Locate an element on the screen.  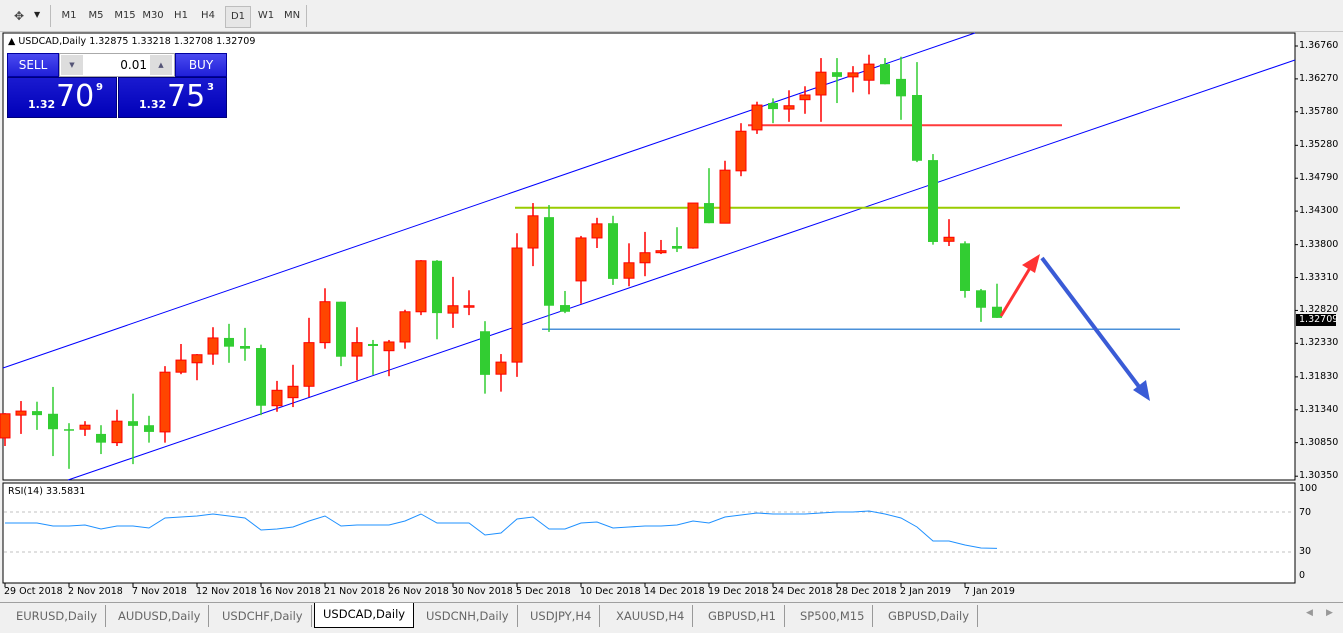
timeframe-mn: MN is located at coordinates (292, 15).